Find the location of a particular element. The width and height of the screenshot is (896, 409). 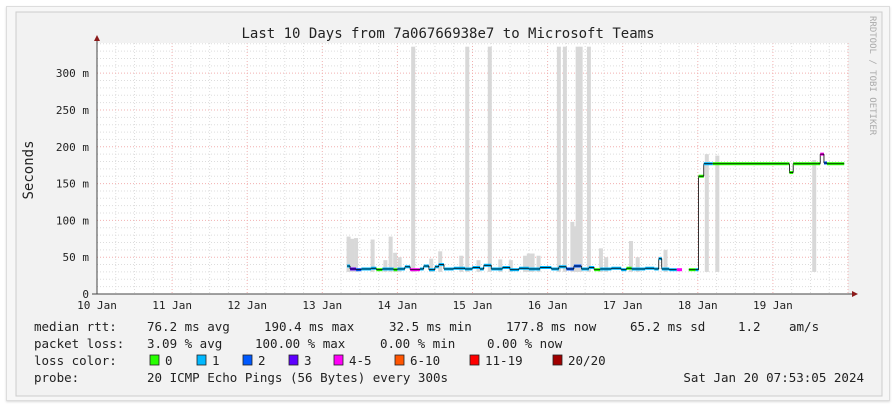

median-rtt-min: 32.5 ms min is located at coordinates (430, 326).